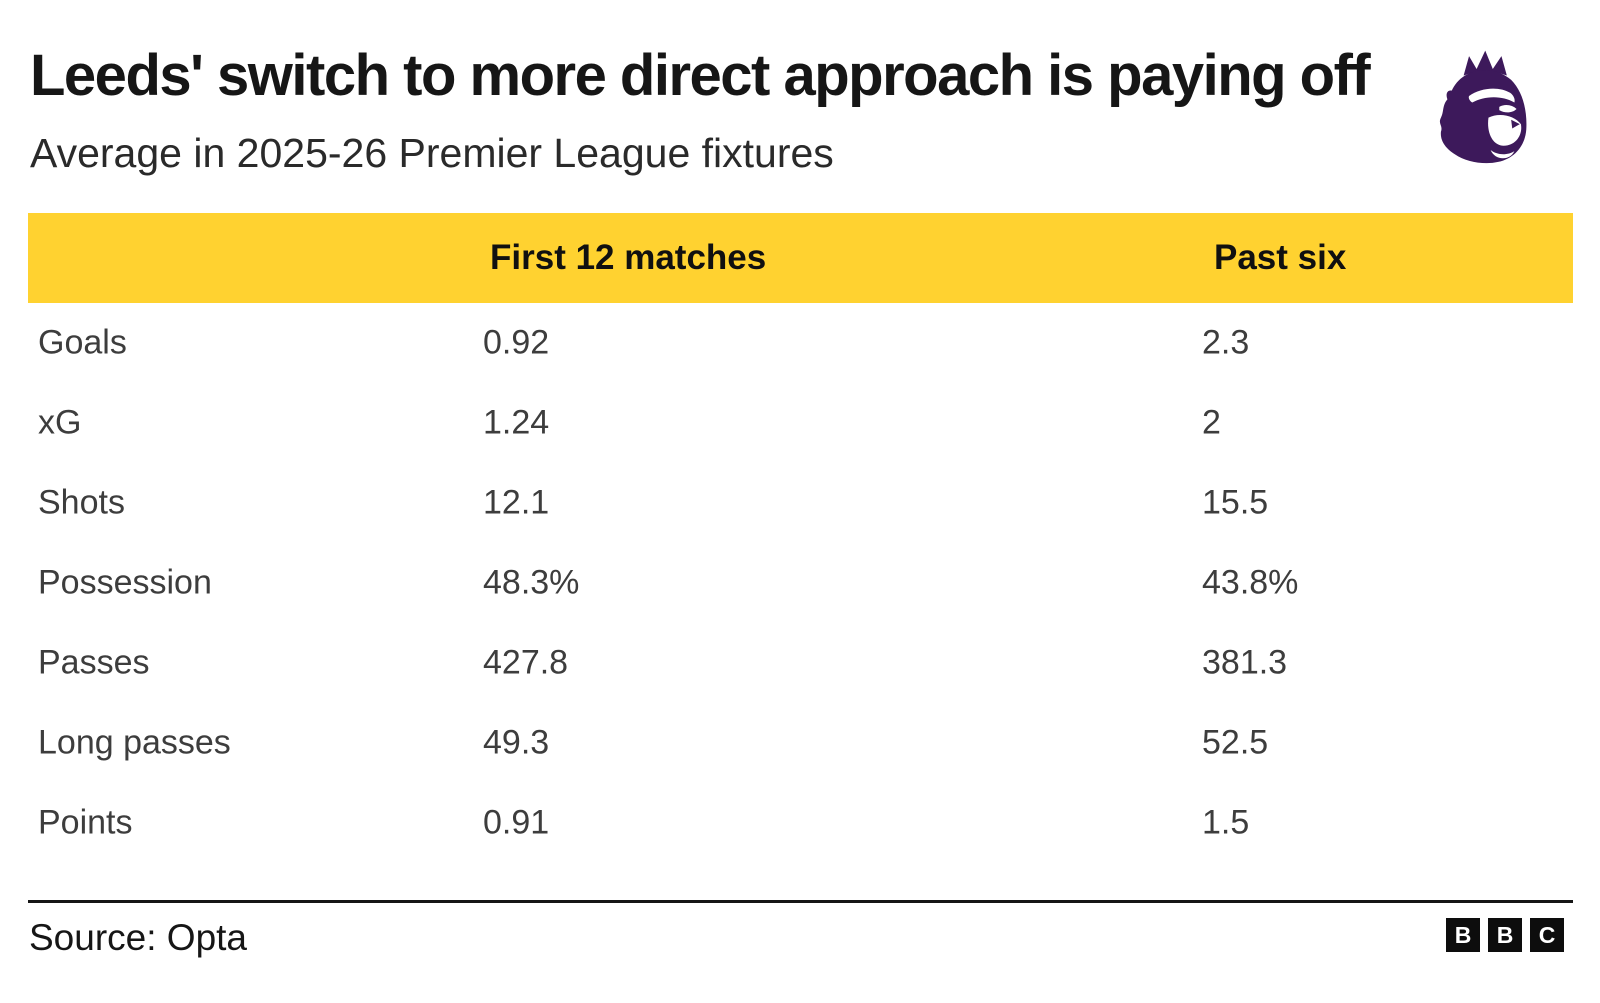  What do you see at coordinates (516, 422) in the screenshot?
I see `row-value-first-12: 1.24` at bounding box center [516, 422].